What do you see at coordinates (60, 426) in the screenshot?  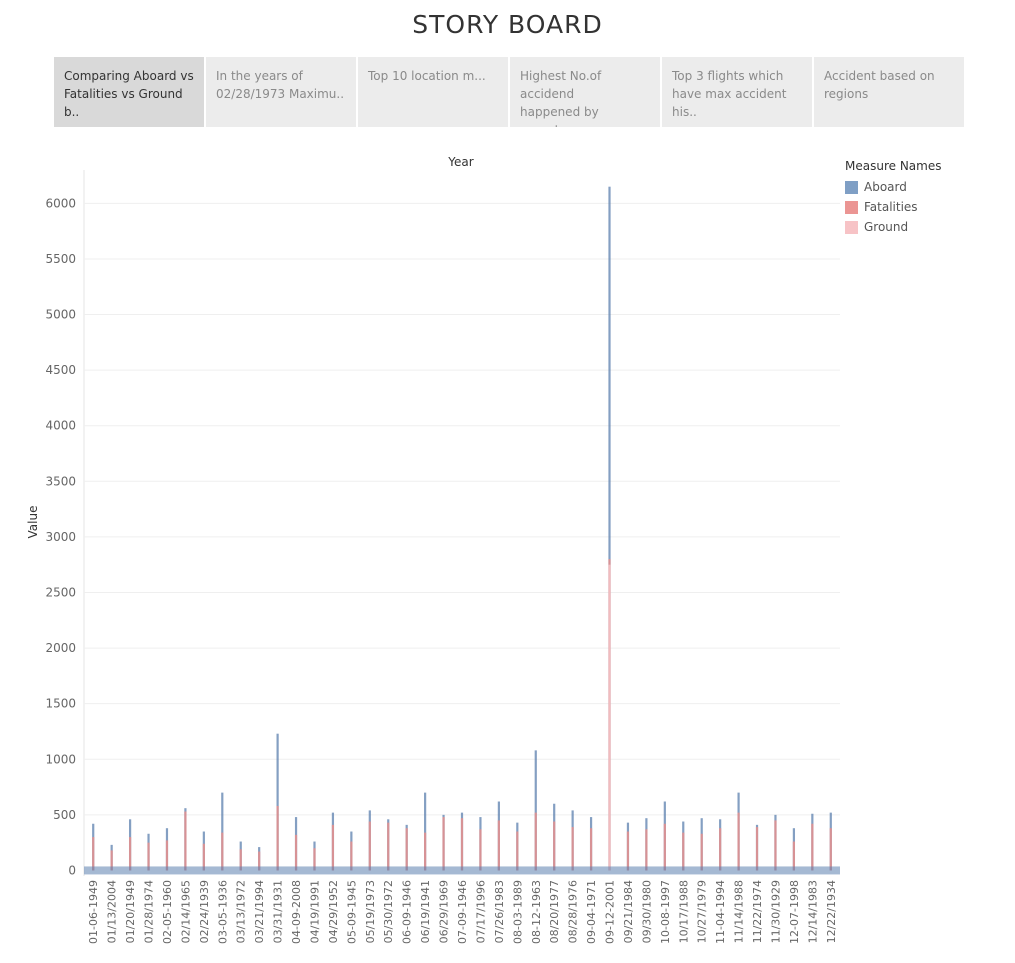 I see `y-tick-label: 4000` at bounding box center [60, 426].